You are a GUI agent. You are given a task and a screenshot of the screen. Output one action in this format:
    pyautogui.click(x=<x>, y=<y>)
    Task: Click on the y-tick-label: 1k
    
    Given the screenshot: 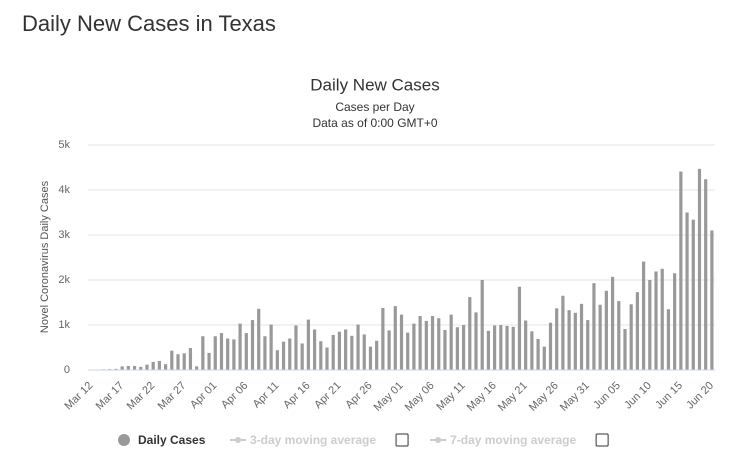 What is the action you would take?
    pyautogui.click(x=64, y=325)
    